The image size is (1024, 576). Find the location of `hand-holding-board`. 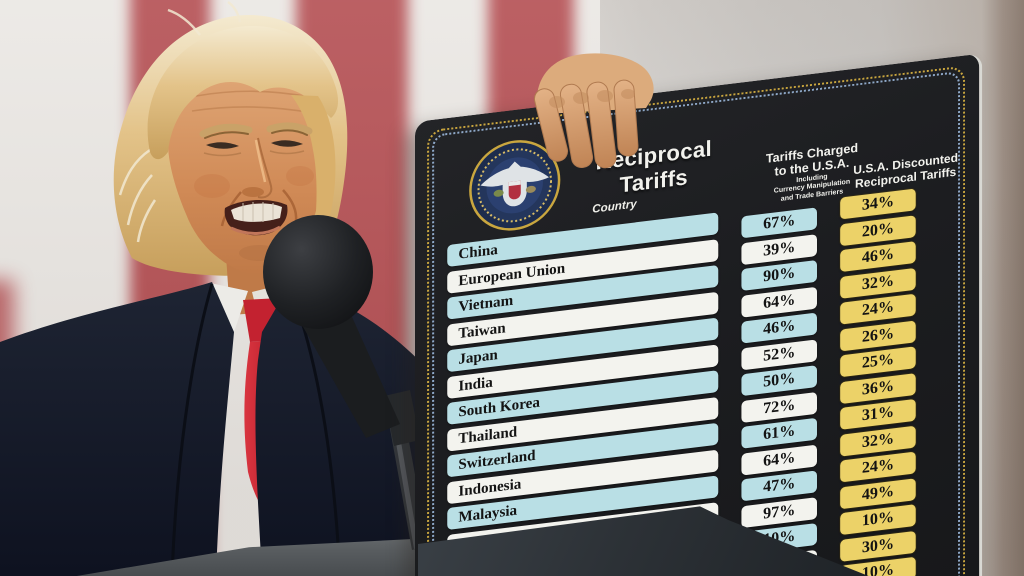

hand-holding-board is located at coordinates (593, 111).